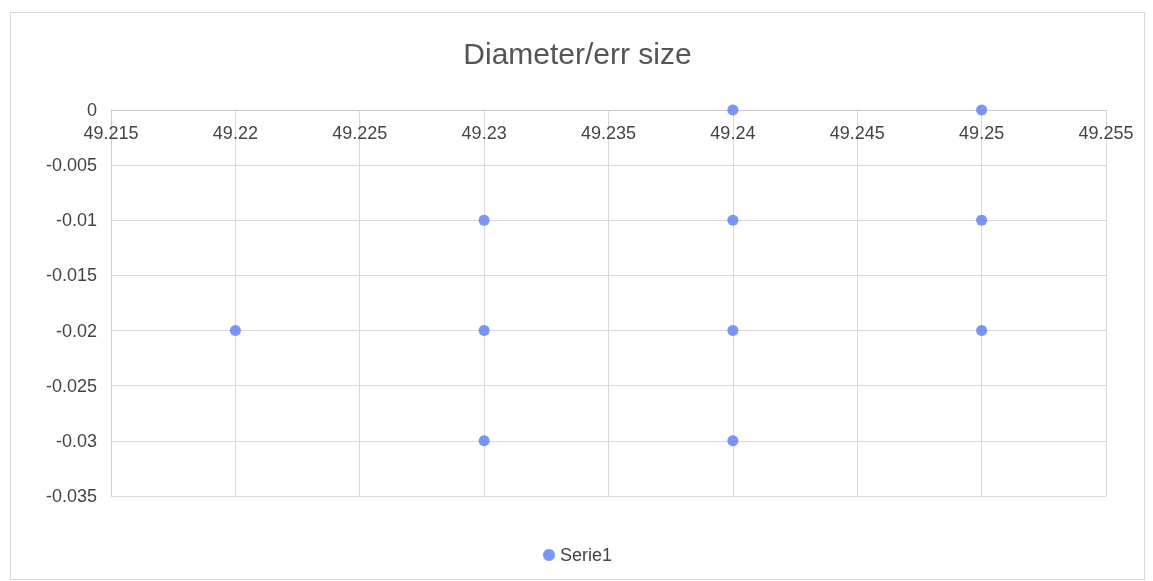 The image size is (1153, 581). What do you see at coordinates (71, 275) in the screenshot?
I see `y-tick-label: -0.015` at bounding box center [71, 275].